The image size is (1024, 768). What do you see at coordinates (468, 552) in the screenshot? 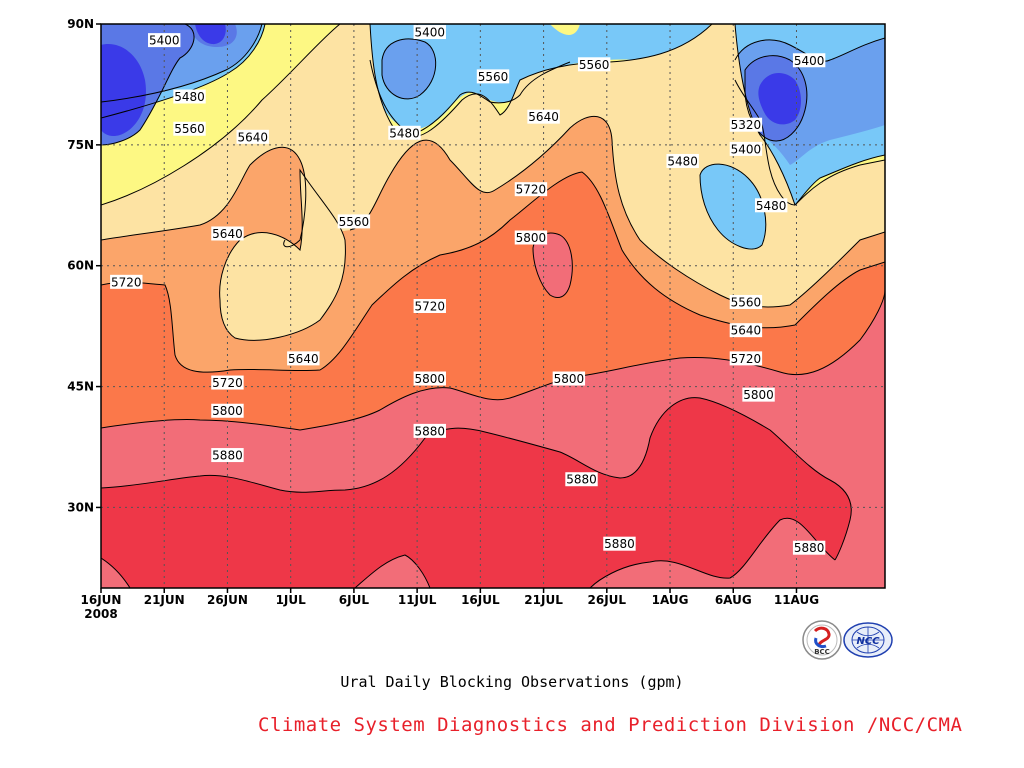
I see `contour-5880-bottom` at bounding box center [468, 552].